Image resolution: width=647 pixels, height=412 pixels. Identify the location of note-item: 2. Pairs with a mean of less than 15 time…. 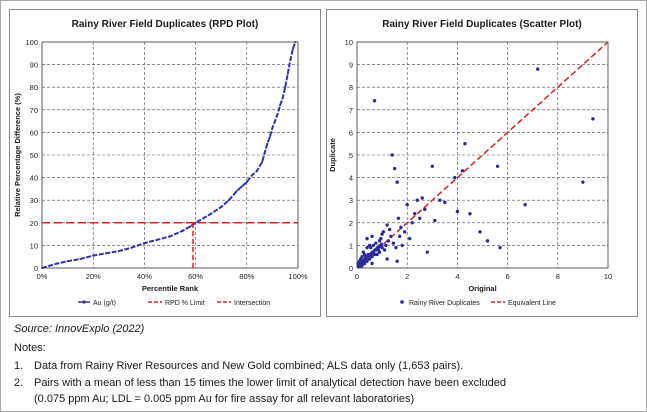
(260, 383).